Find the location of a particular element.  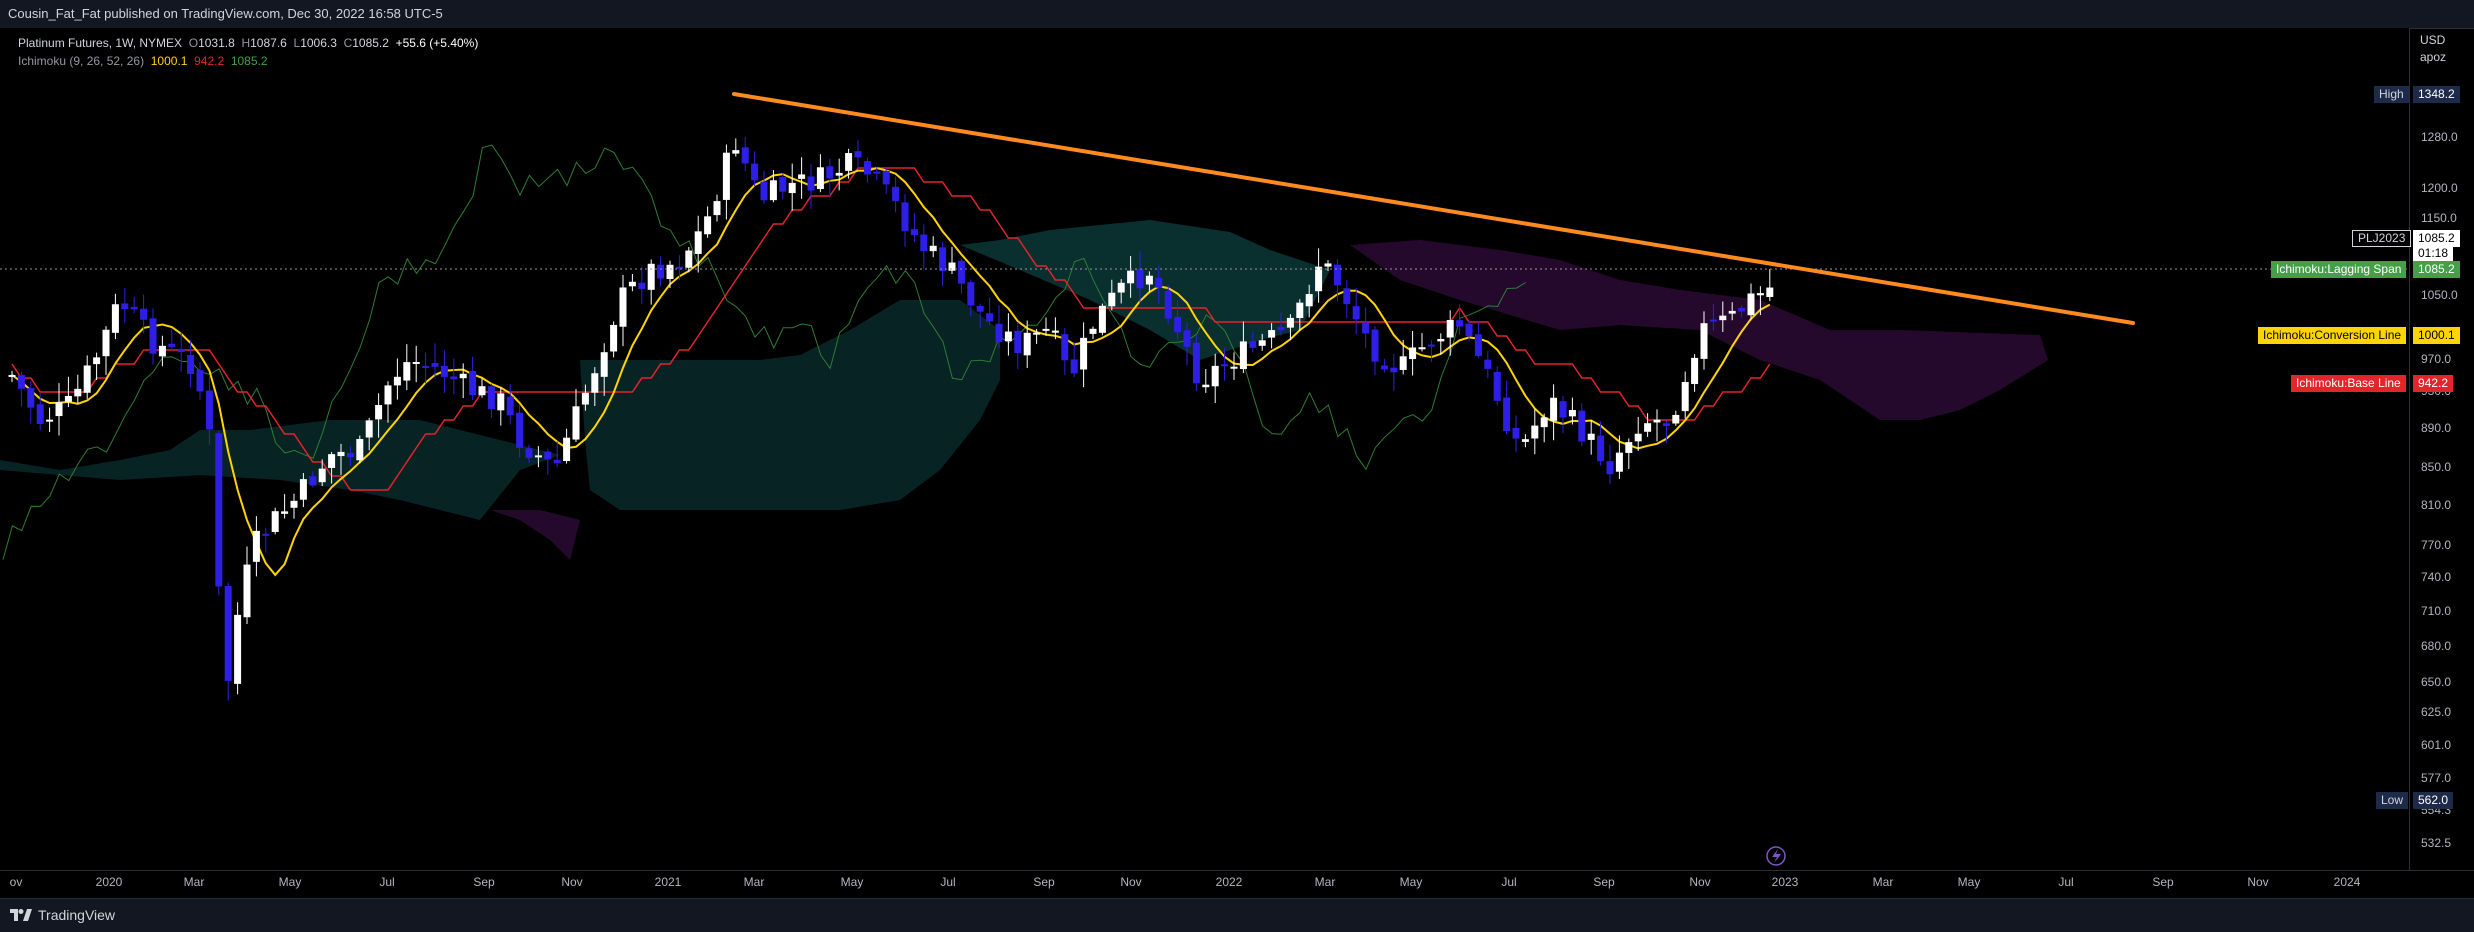

y-tick-label: 970.0 is located at coordinates (2436, 359).